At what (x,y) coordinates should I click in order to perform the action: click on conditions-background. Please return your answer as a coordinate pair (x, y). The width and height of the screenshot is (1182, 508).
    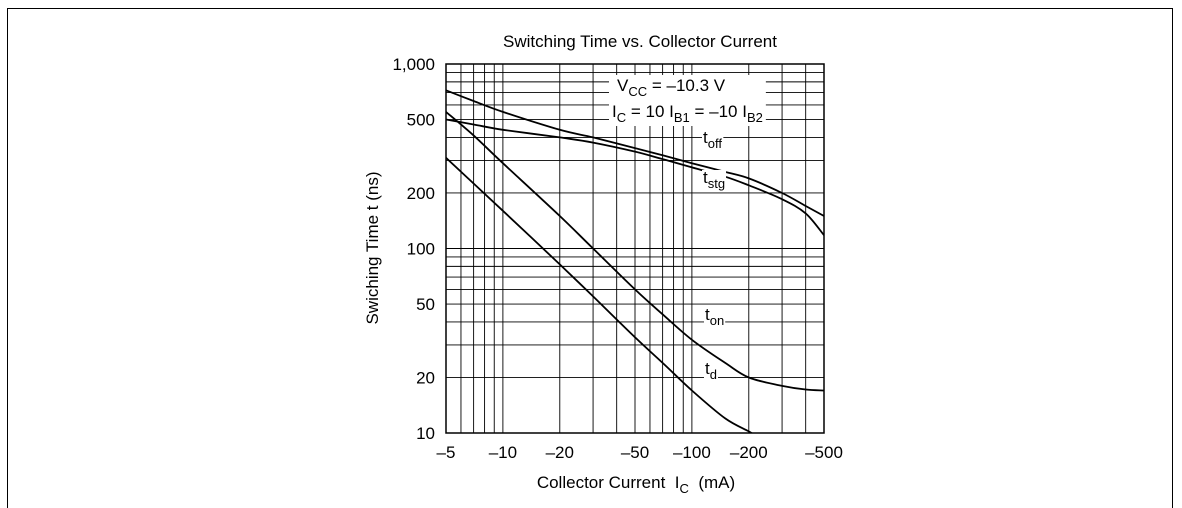
    Looking at the image, I should click on (687, 100).